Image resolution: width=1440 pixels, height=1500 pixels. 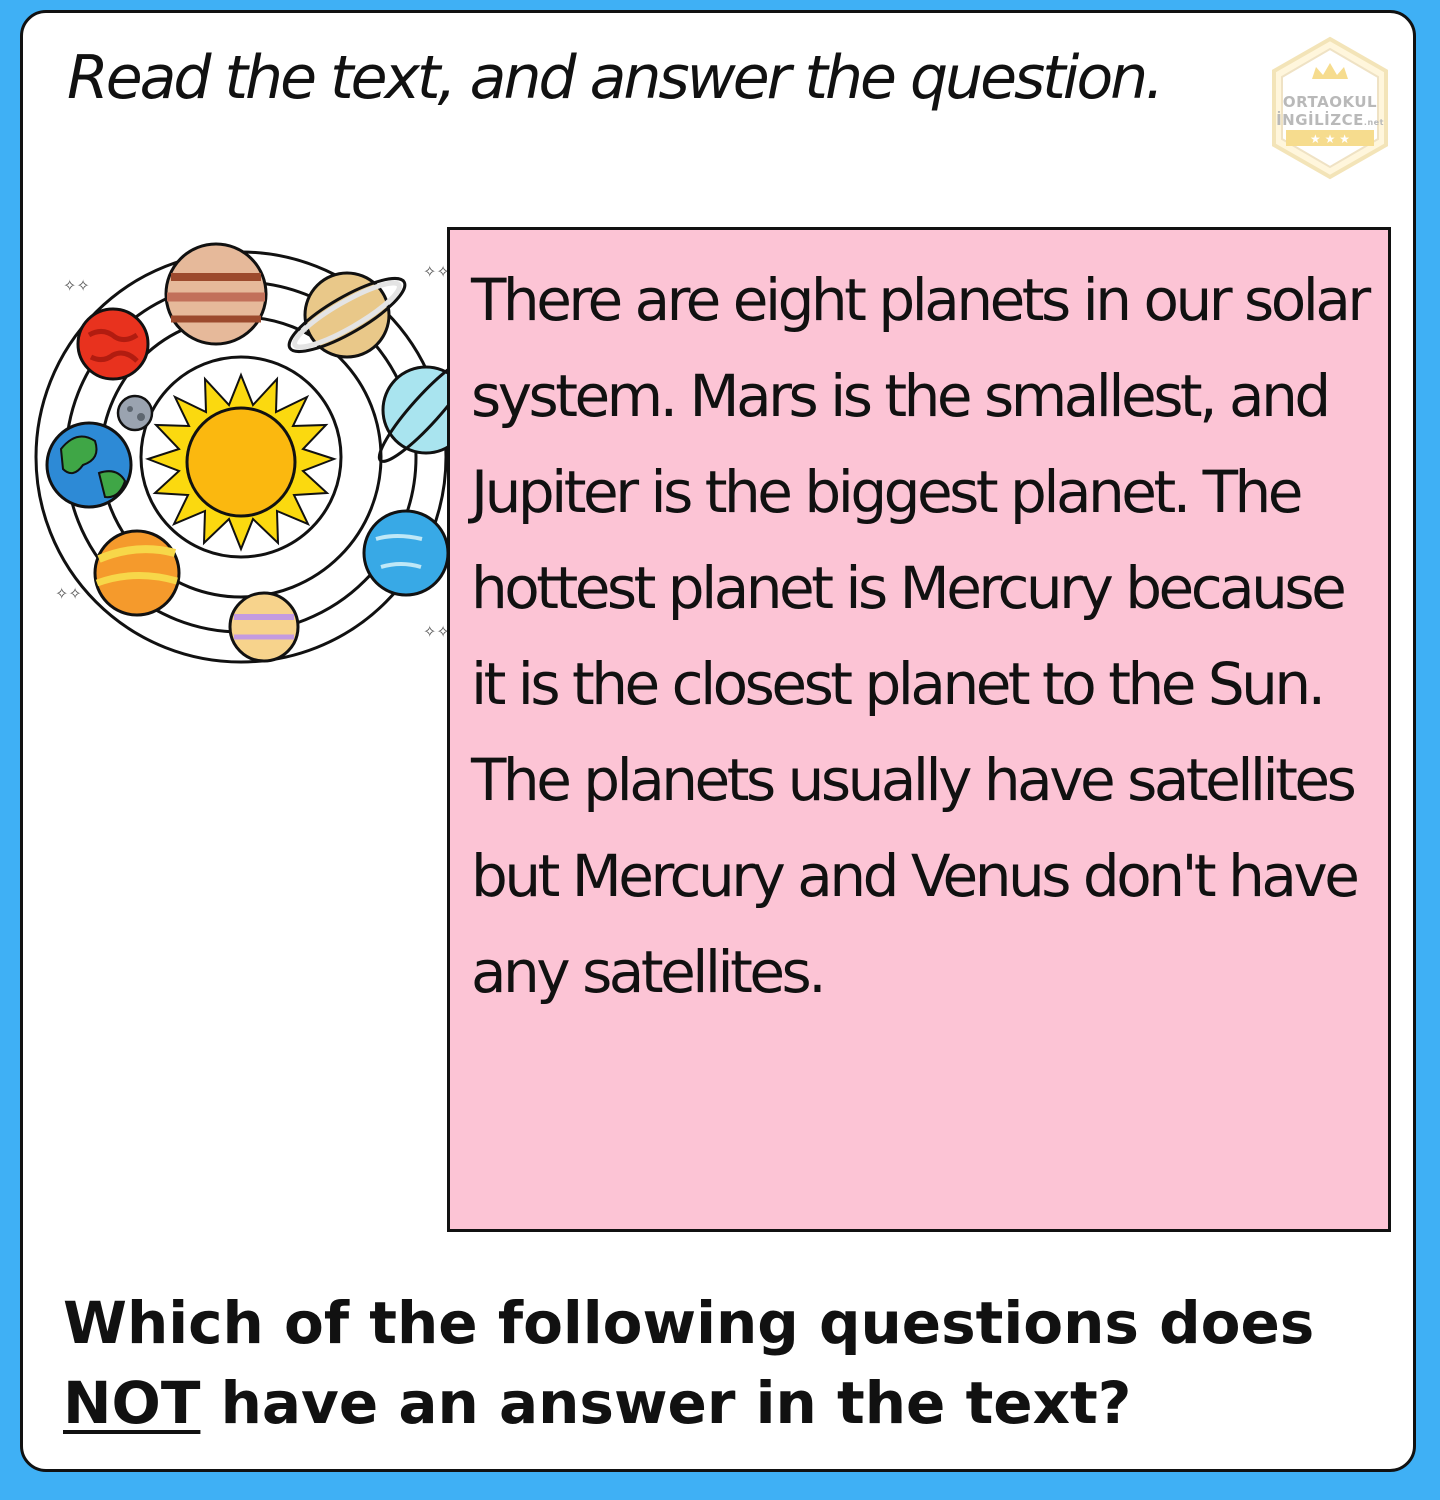 What do you see at coordinates (347, 315) in the screenshot?
I see `saturn-icon` at bounding box center [347, 315].